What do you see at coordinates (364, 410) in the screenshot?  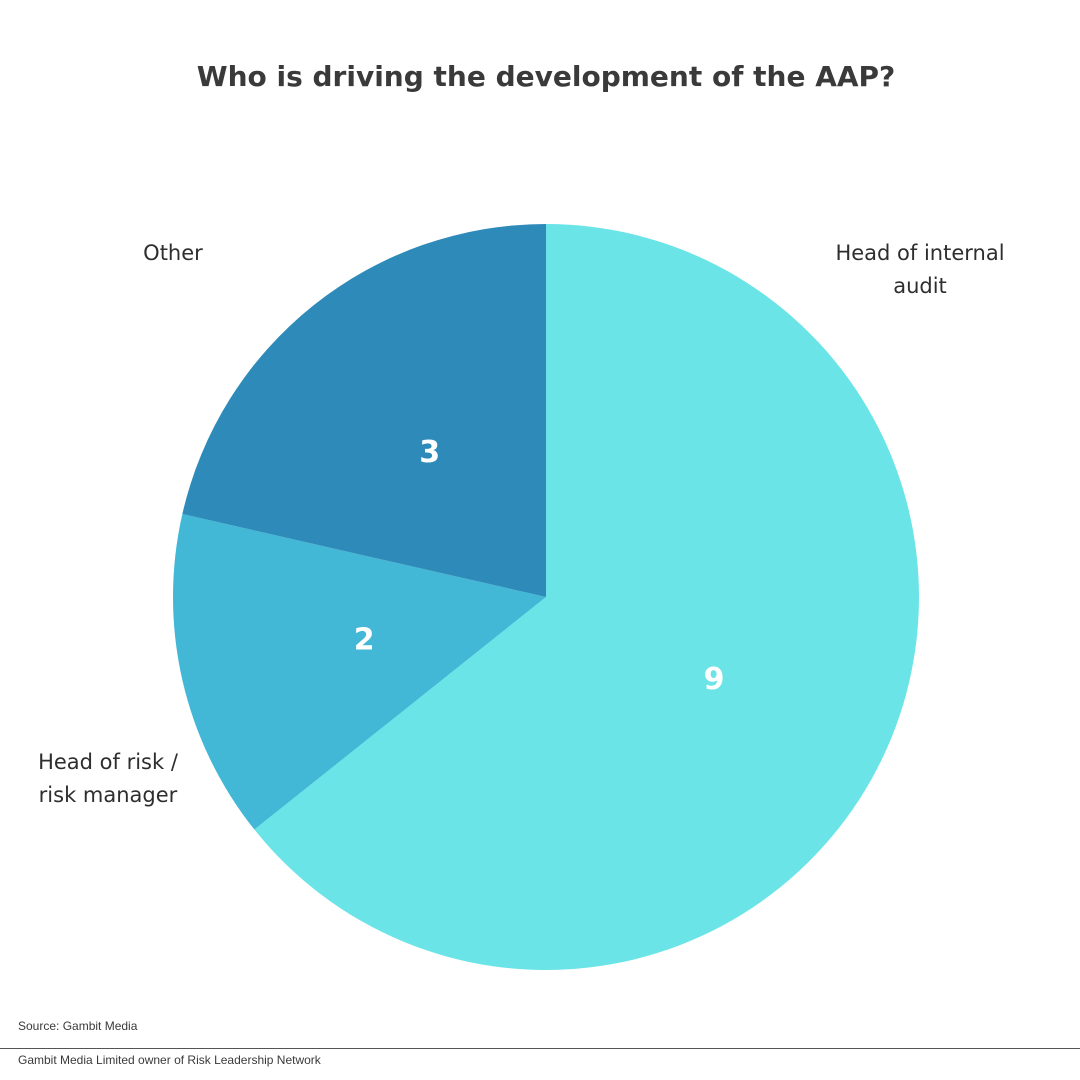 I see `slice-other` at bounding box center [364, 410].